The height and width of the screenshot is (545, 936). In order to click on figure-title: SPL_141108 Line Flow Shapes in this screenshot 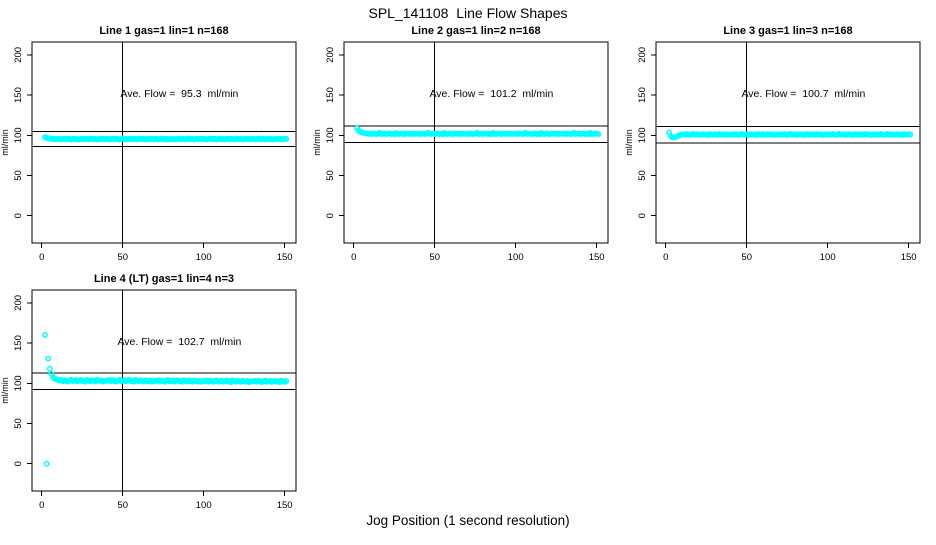, I will do `click(468, 13)`.